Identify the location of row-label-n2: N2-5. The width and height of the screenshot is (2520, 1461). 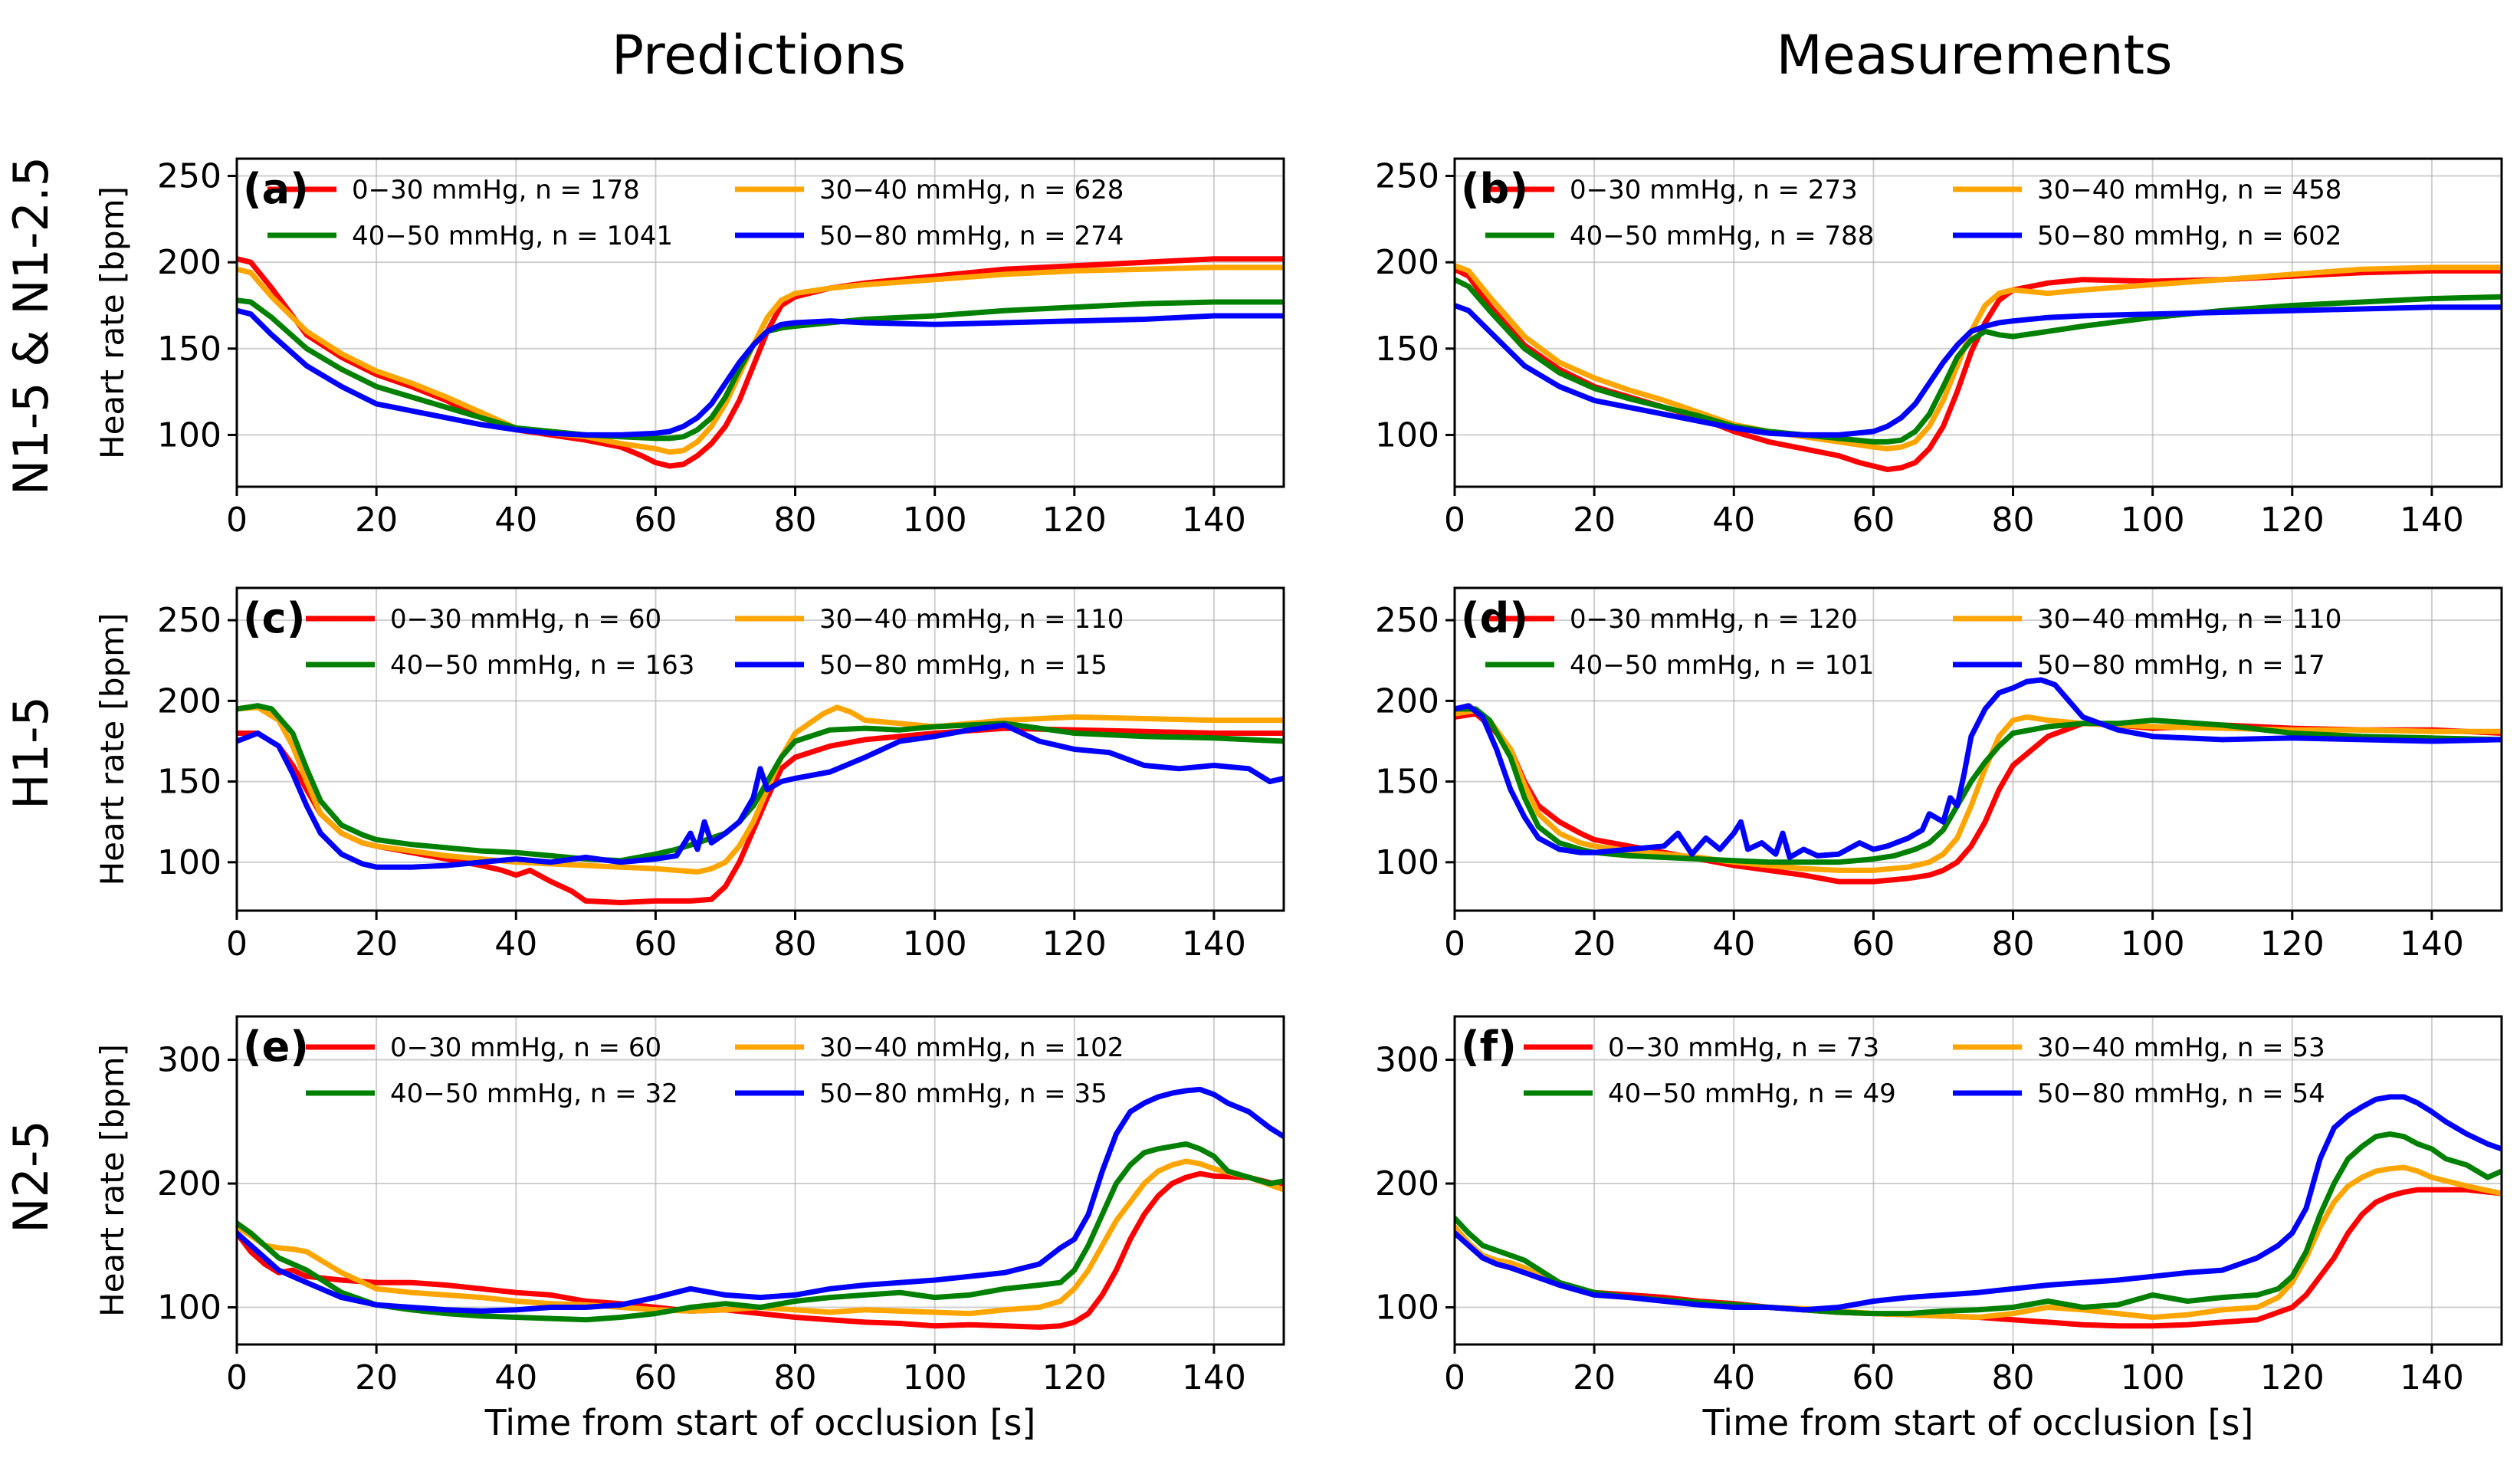
(31, 1176).